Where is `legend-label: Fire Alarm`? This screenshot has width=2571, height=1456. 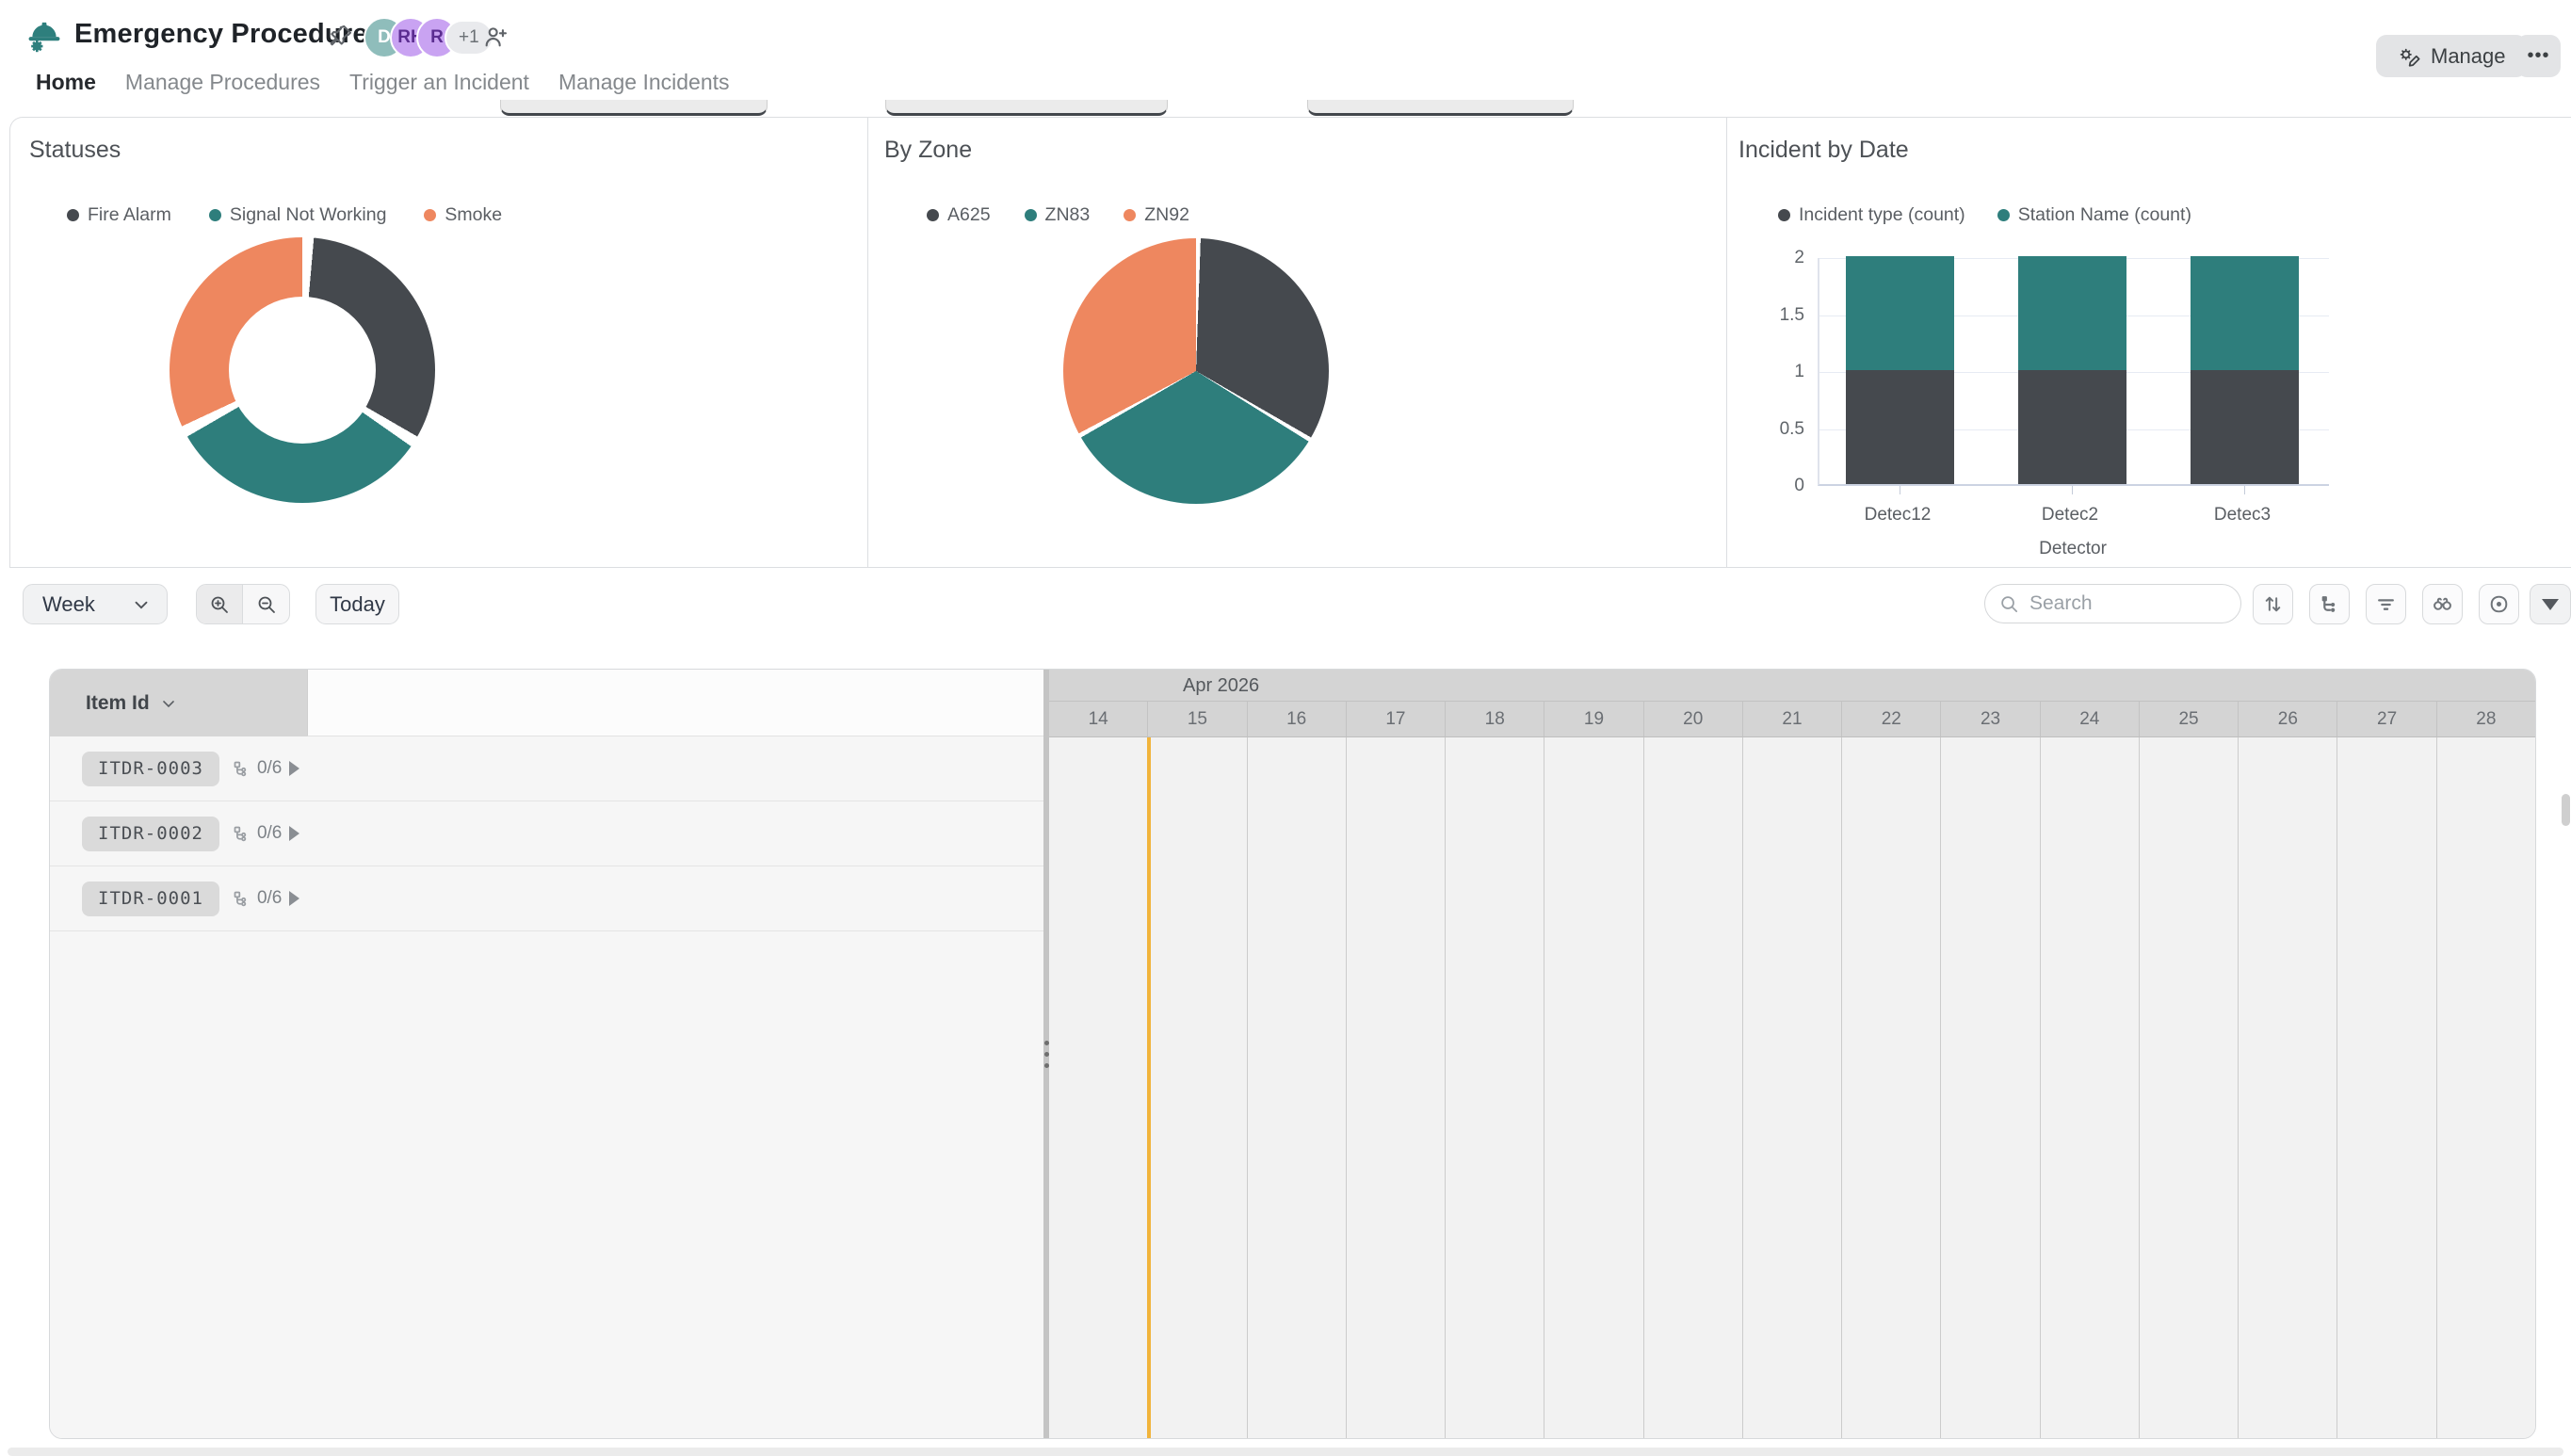 legend-label: Fire Alarm is located at coordinates (129, 214).